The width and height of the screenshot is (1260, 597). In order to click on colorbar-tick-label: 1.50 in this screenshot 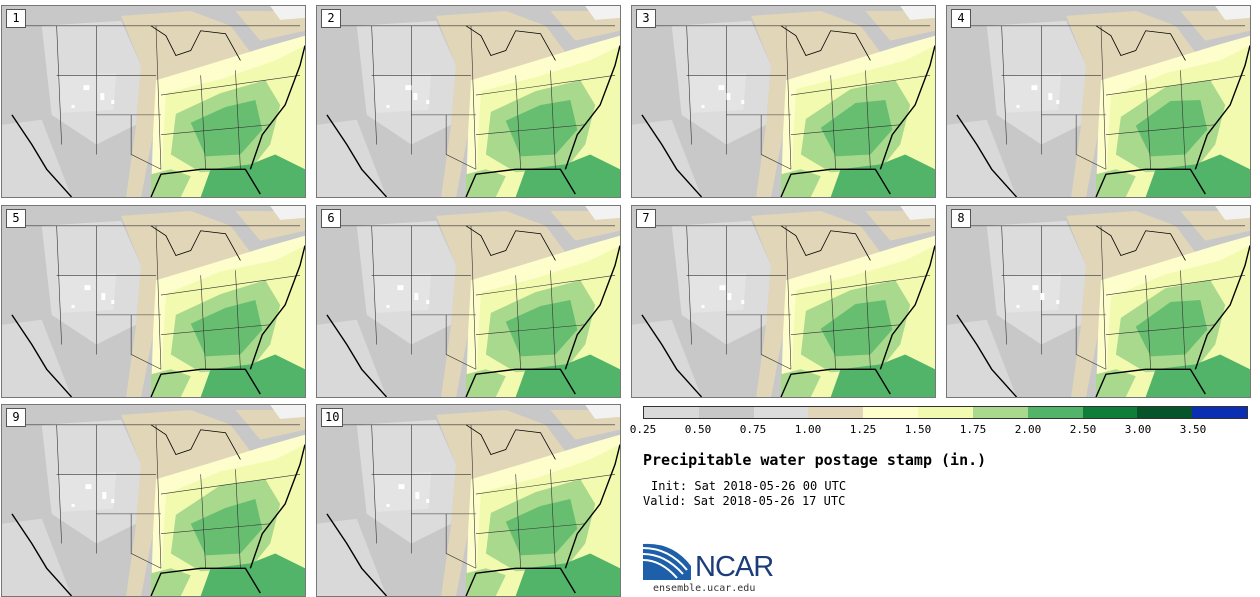, I will do `click(918, 429)`.